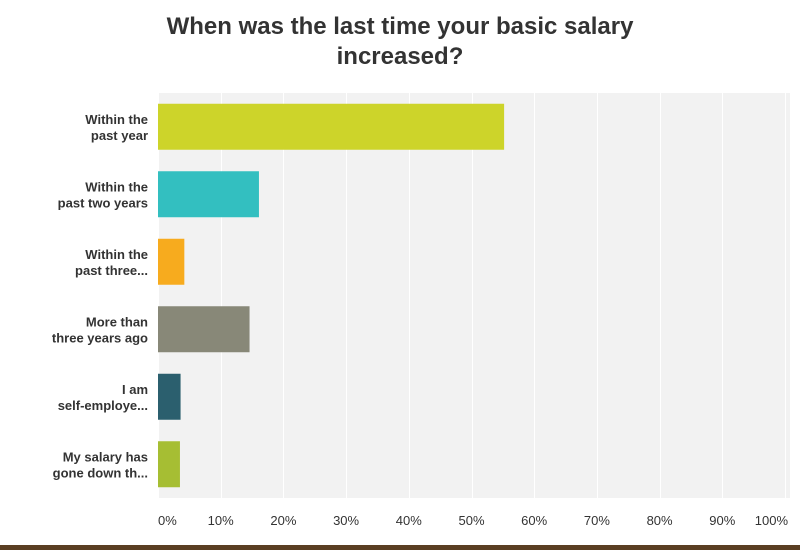 This screenshot has width=800, height=550. I want to click on category-label-0-0: Within the, so click(116, 119).